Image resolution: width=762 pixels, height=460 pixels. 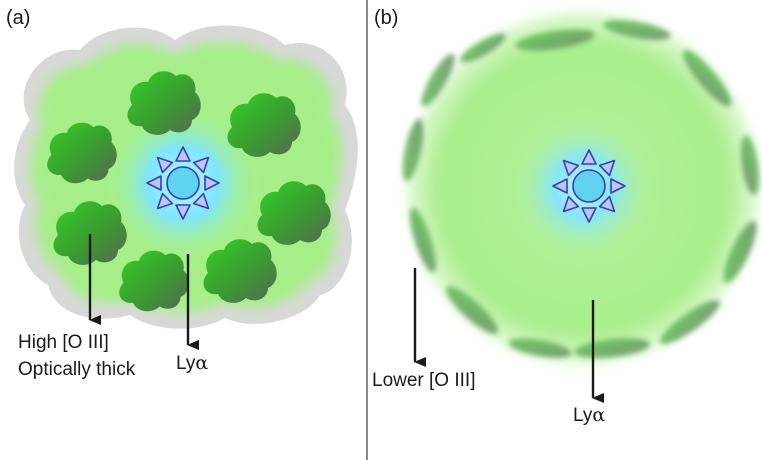 I want to click on oiii-label-line1: High [O III], so click(x=63, y=342).